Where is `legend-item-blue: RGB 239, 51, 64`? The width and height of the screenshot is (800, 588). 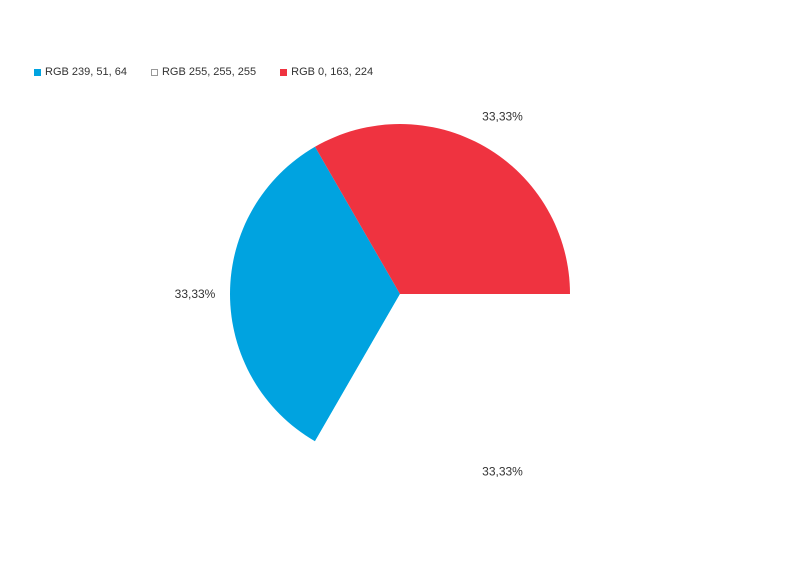 legend-item-blue: RGB 239, 51, 64 is located at coordinates (80, 72).